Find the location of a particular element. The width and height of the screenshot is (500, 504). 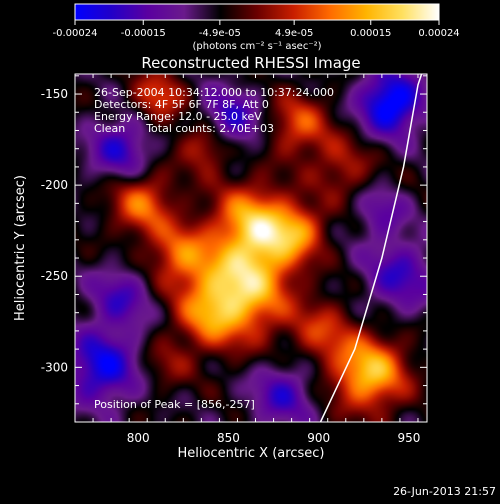

x-tick-label: 800 is located at coordinates (138, 438).